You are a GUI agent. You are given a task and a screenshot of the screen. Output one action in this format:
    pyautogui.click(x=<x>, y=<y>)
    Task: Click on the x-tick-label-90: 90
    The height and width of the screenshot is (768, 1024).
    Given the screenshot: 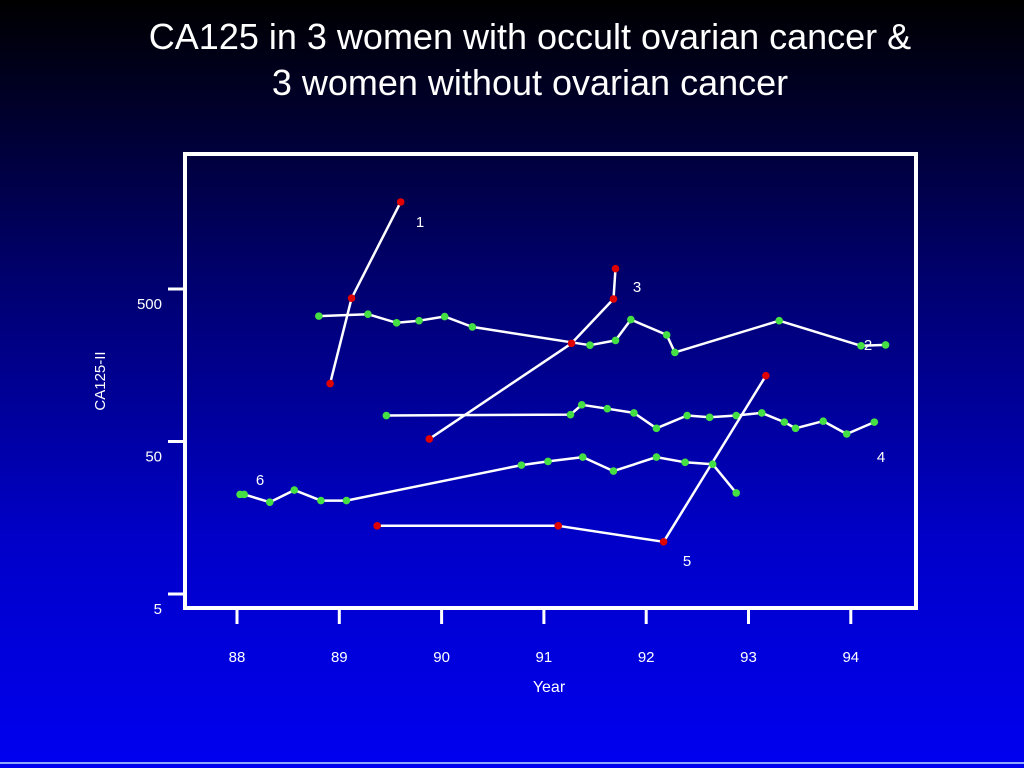 What is the action you would take?
    pyautogui.click(x=441, y=657)
    